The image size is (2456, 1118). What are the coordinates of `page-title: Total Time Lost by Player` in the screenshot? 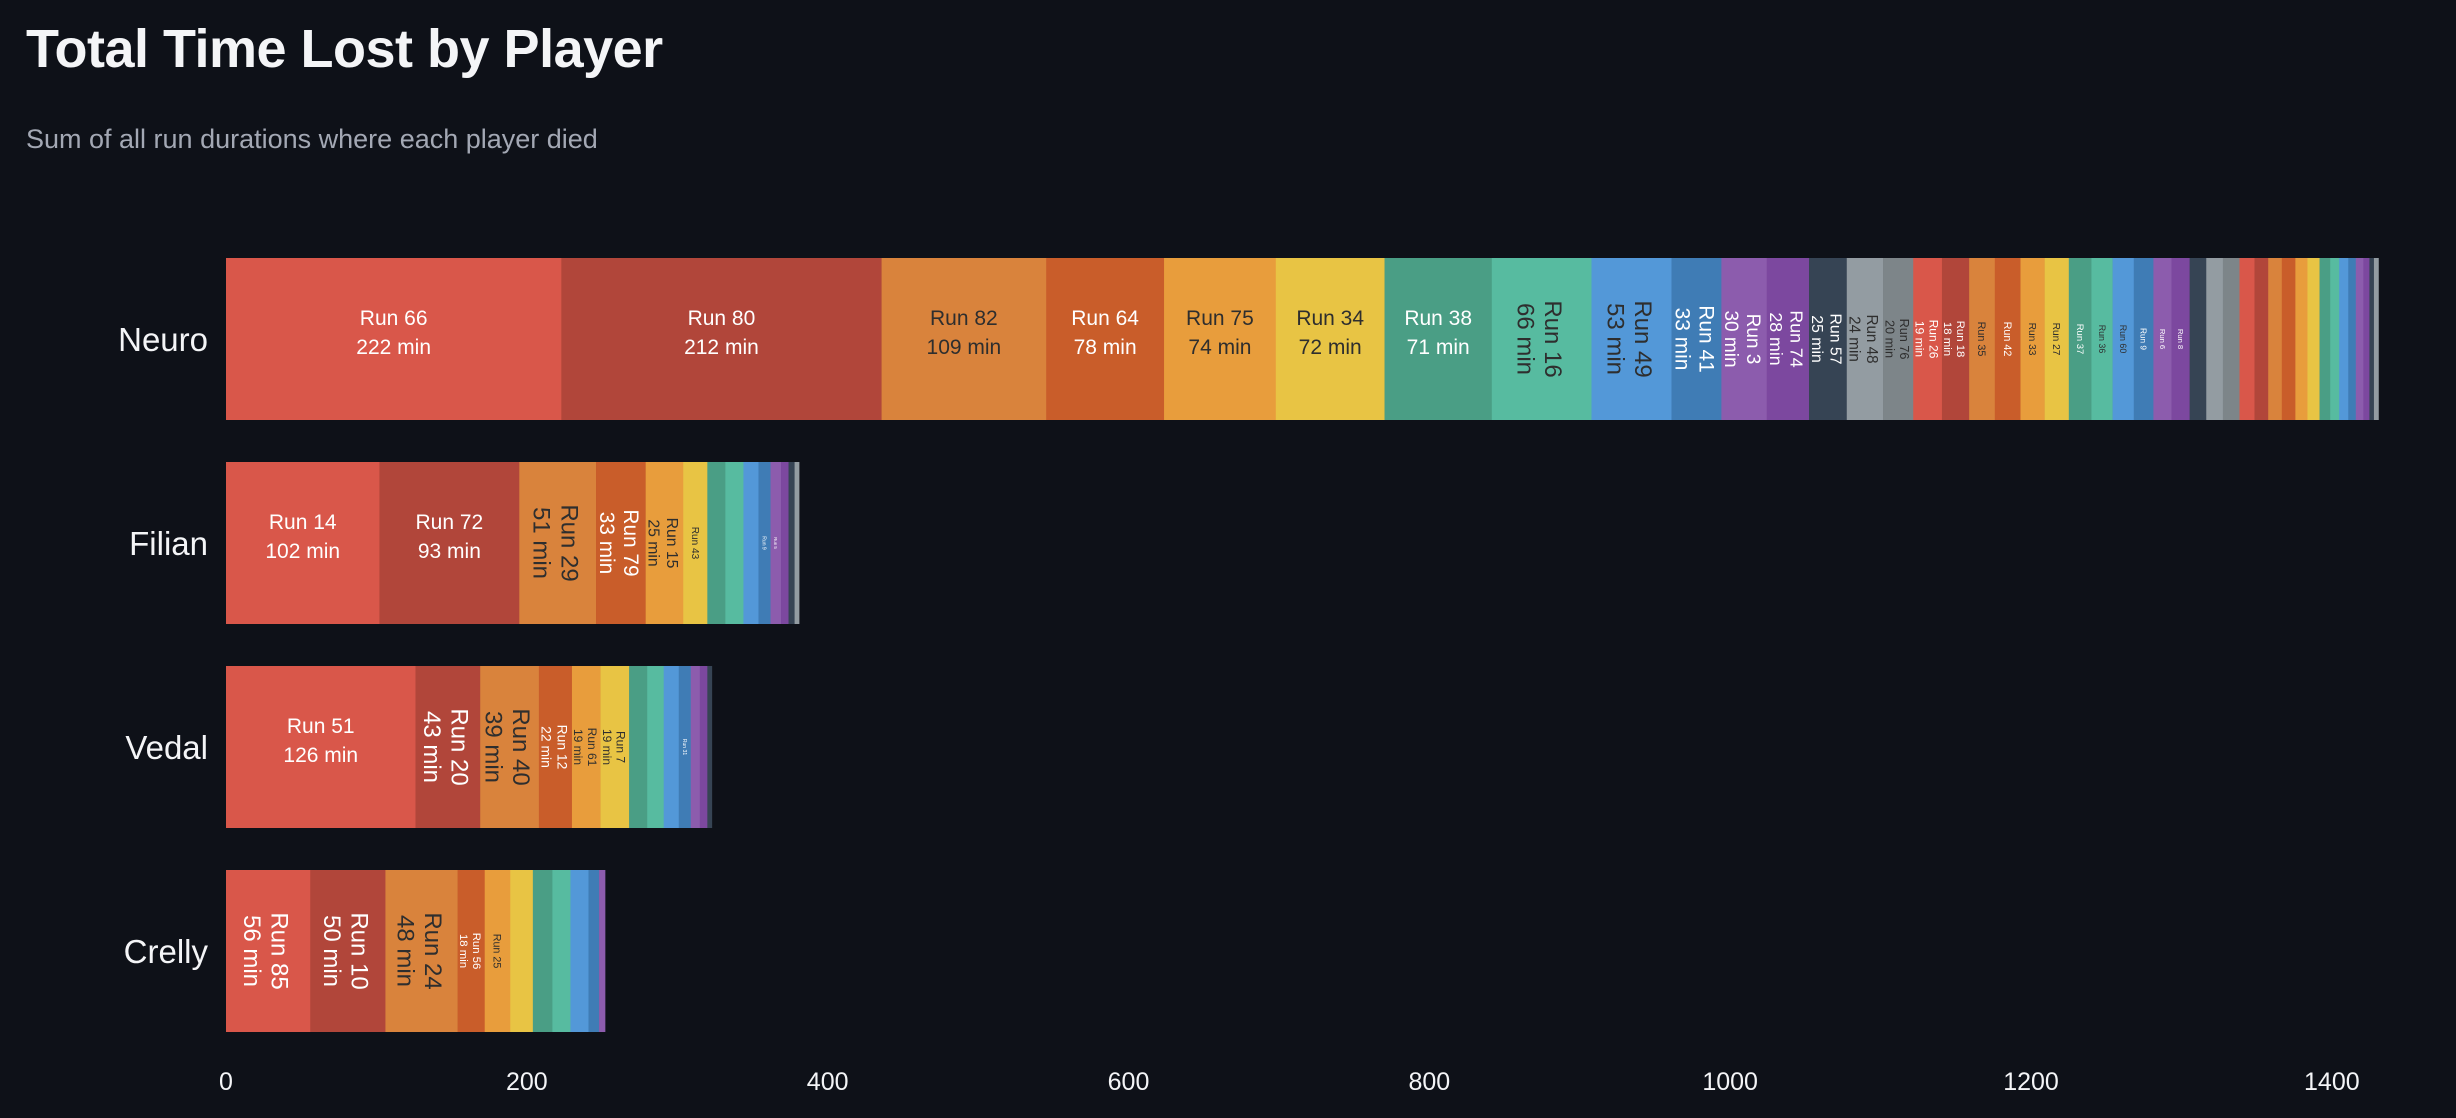 It's located at (344, 49).